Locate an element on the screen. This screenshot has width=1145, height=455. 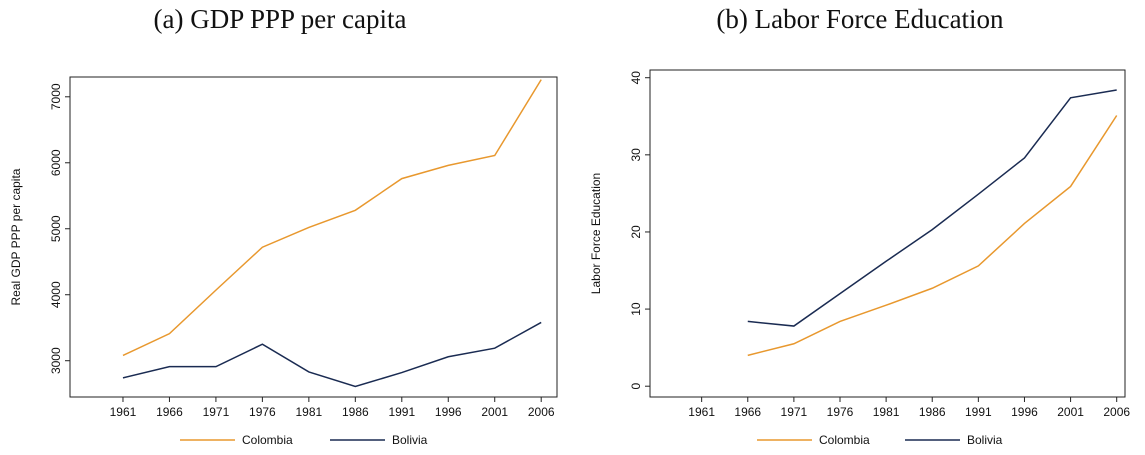
y-tick-label: 40 is located at coordinates (636, 78).